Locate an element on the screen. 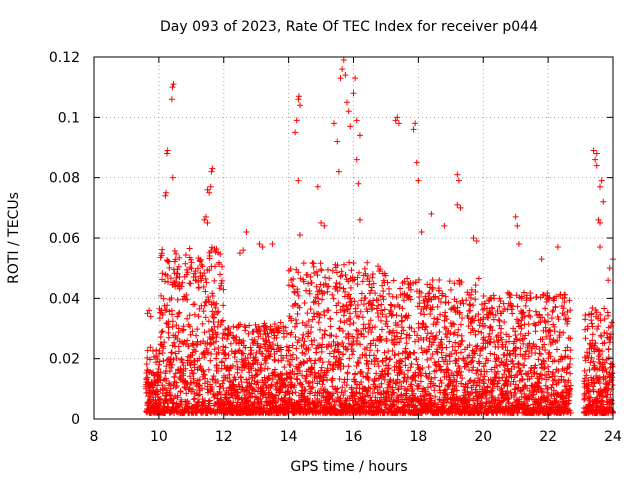  x-tick-label: 14 is located at coordinates (289, 437).